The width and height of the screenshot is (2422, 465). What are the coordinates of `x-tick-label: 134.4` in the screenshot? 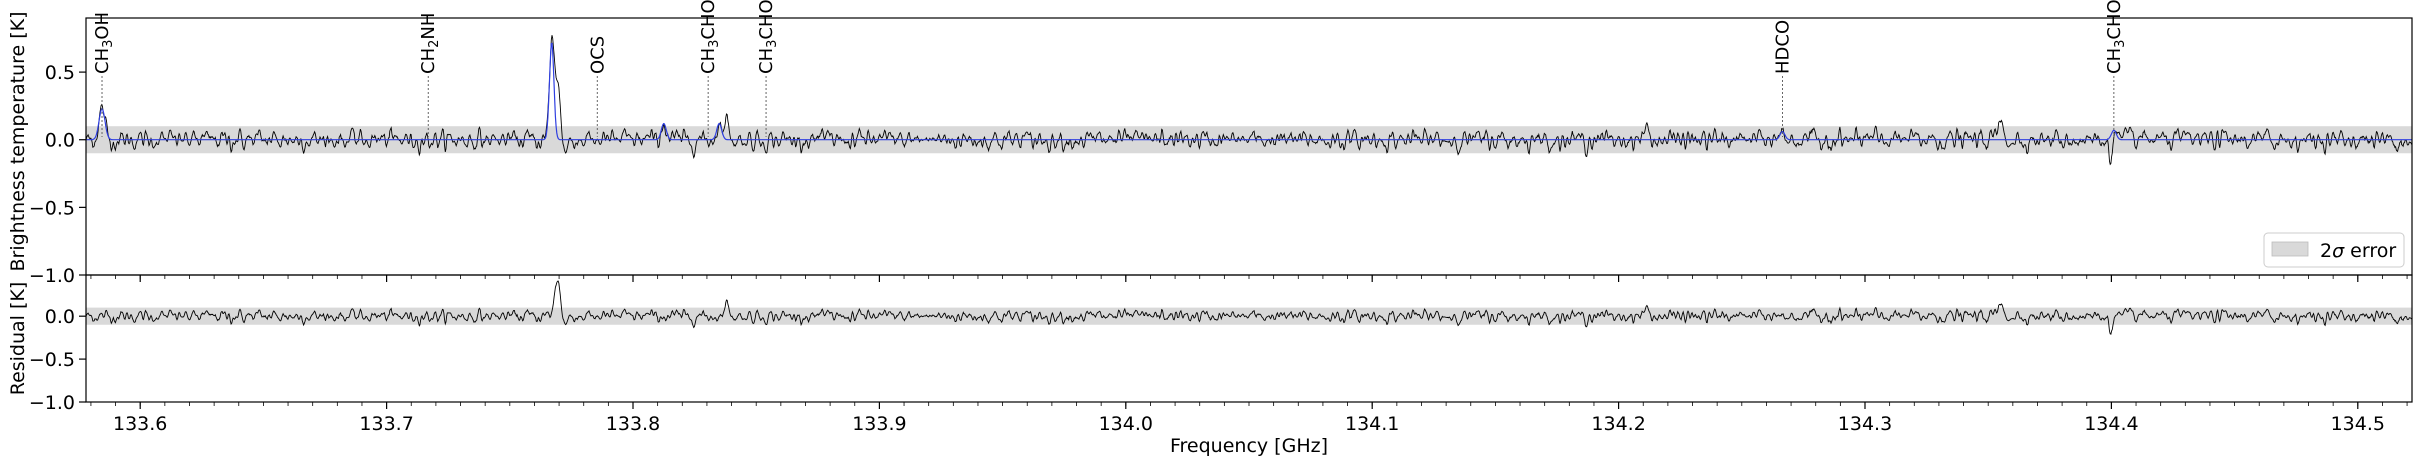 It's located at (2111, 424).